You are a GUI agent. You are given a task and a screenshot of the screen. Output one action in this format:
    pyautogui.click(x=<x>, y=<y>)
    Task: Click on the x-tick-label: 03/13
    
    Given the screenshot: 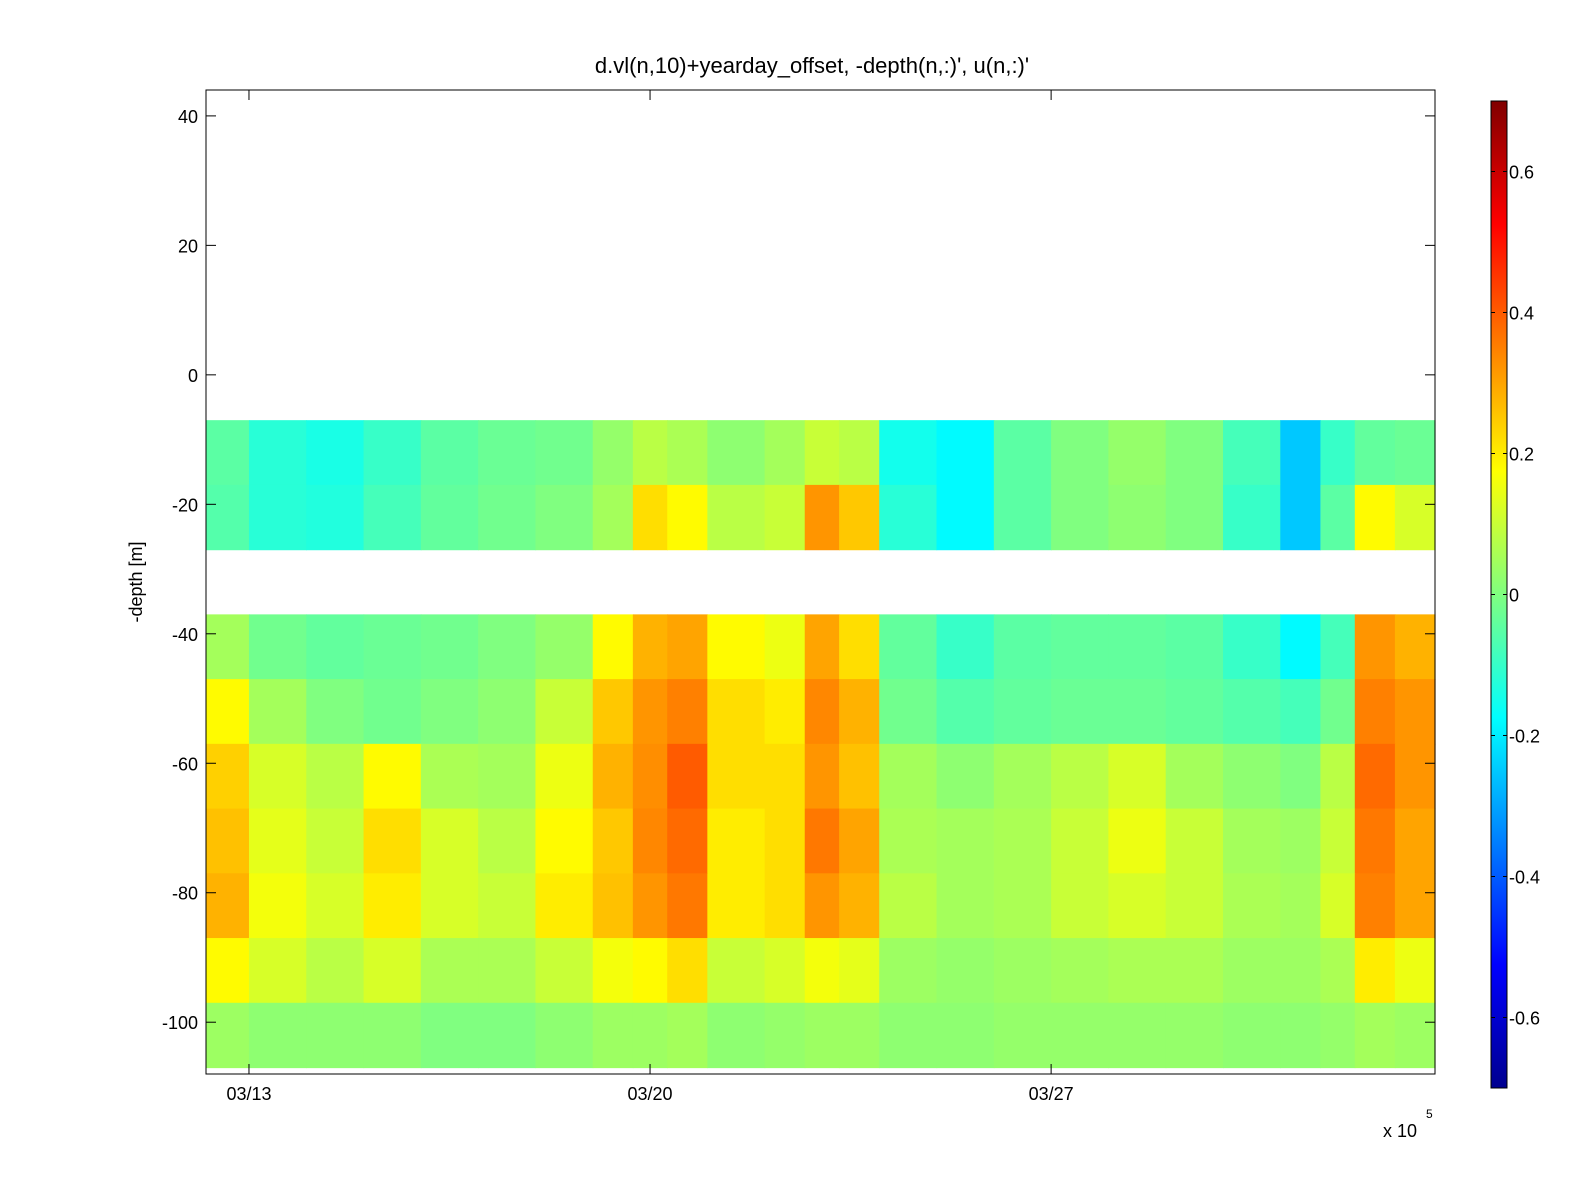 What is the action you would take?
    pyautogui.click(x=248, y=1094)
    